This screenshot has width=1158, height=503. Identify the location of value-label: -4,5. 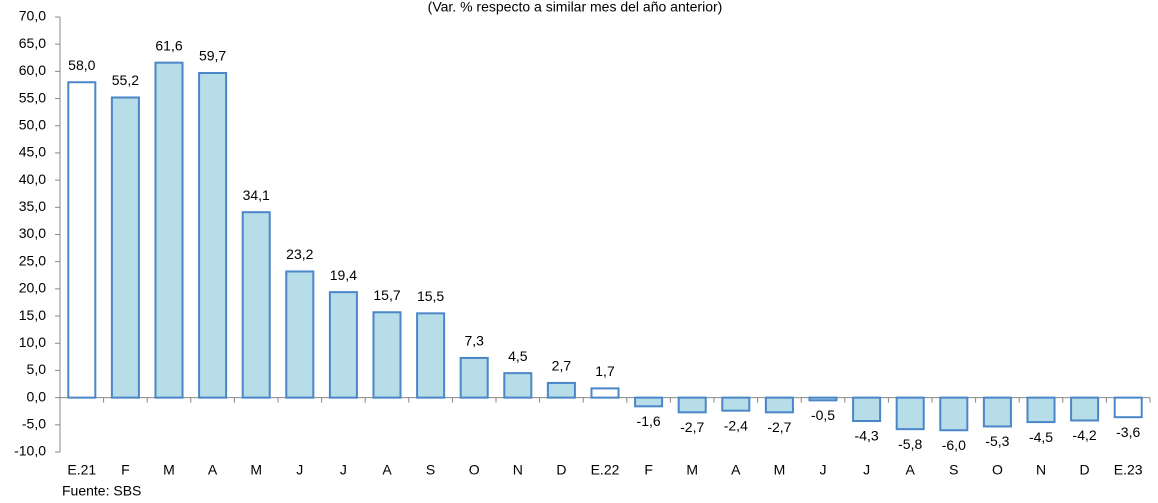
(1041, 437).